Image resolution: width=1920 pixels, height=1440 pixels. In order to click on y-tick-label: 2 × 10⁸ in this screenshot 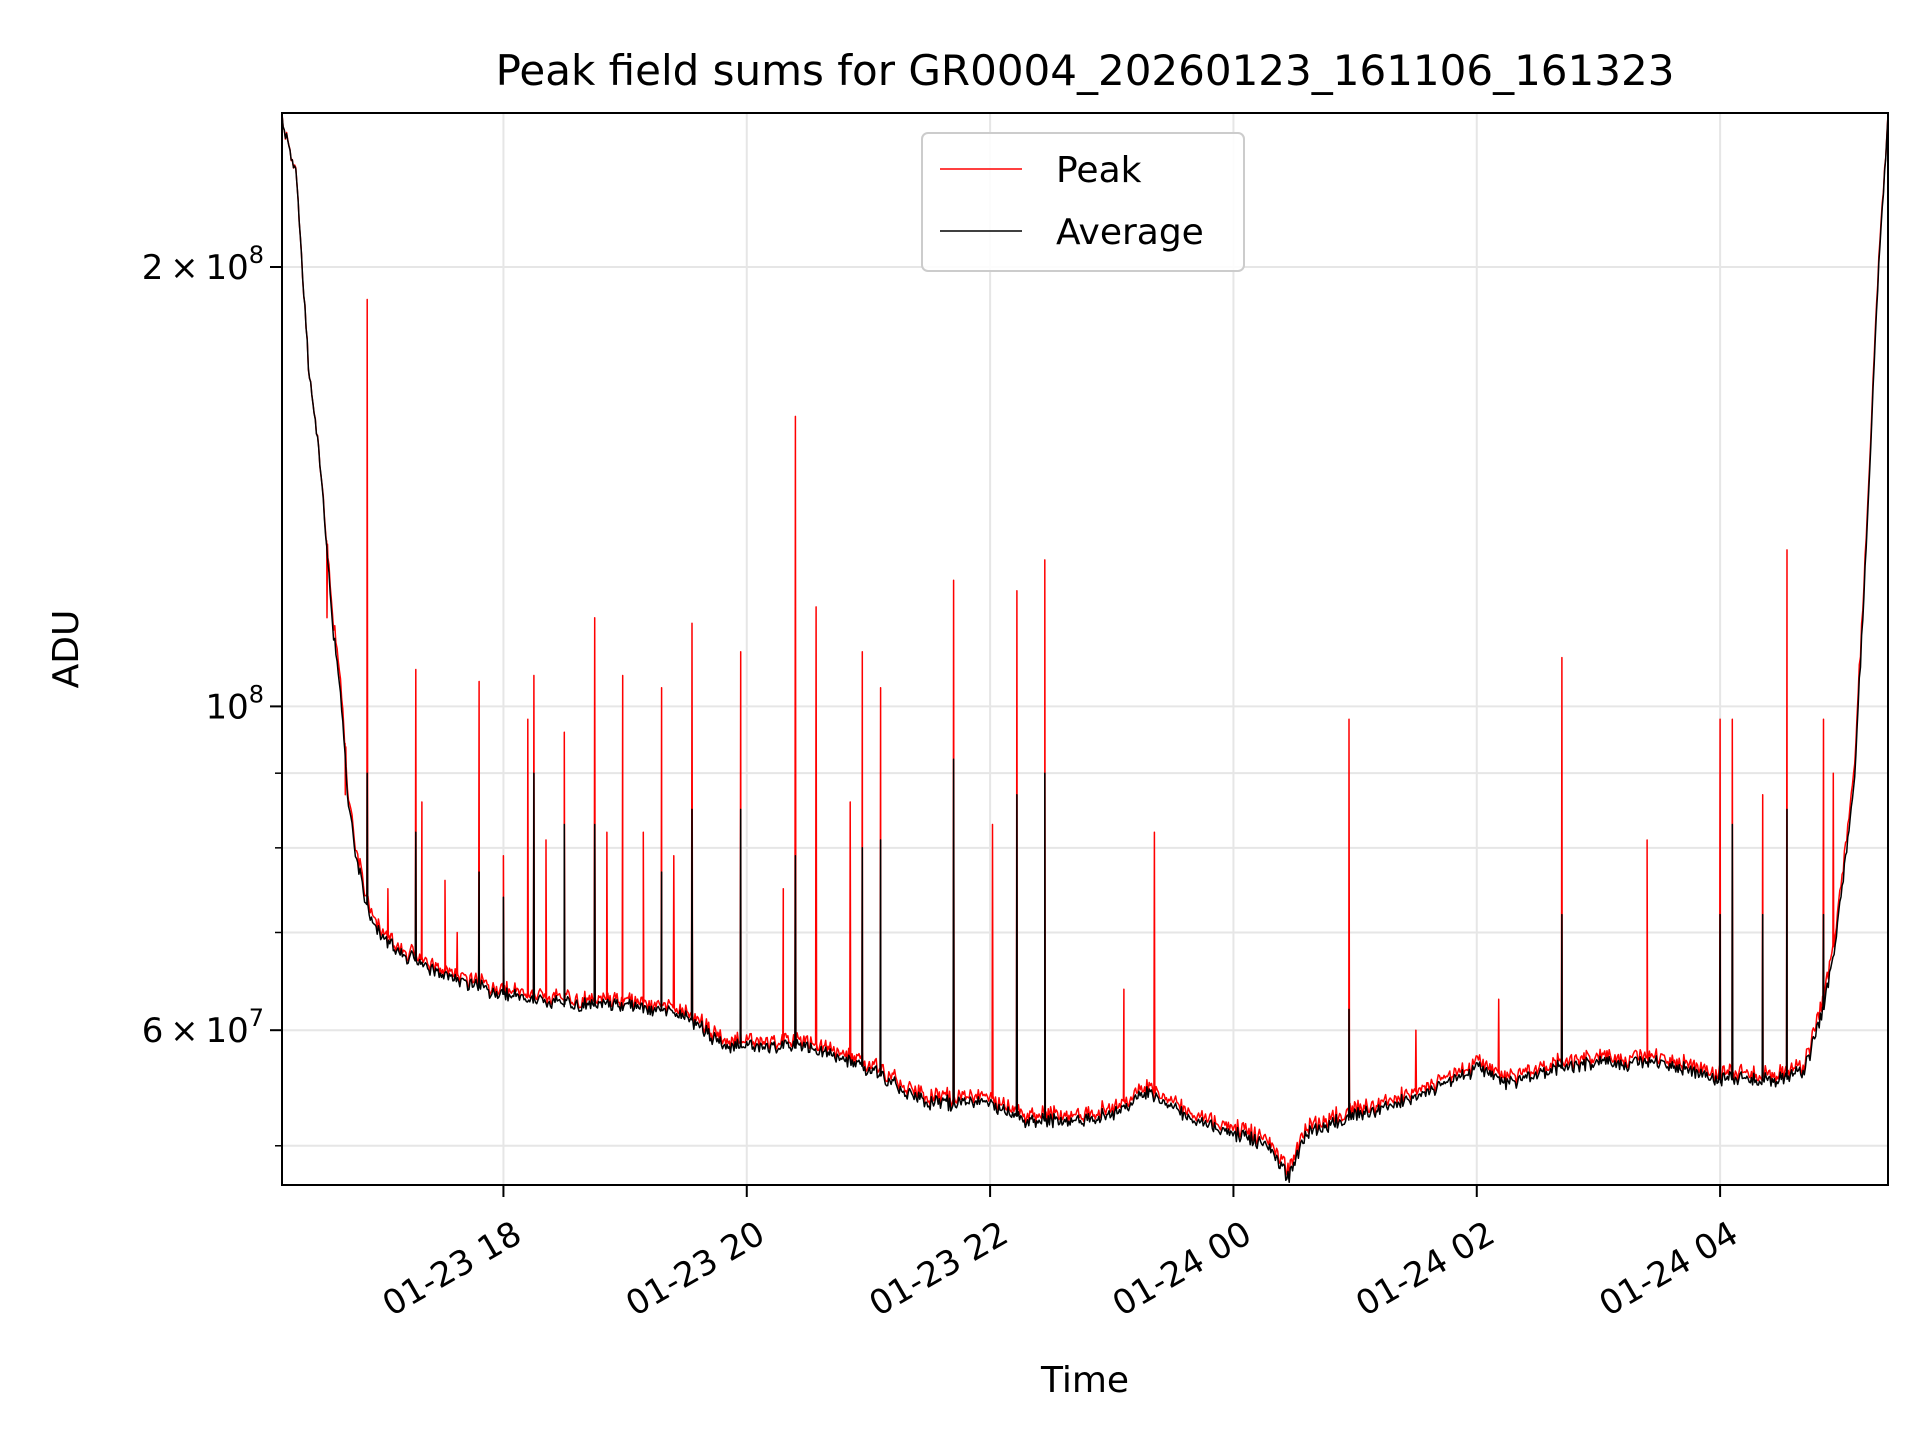, I will do `click(203, 264)`.